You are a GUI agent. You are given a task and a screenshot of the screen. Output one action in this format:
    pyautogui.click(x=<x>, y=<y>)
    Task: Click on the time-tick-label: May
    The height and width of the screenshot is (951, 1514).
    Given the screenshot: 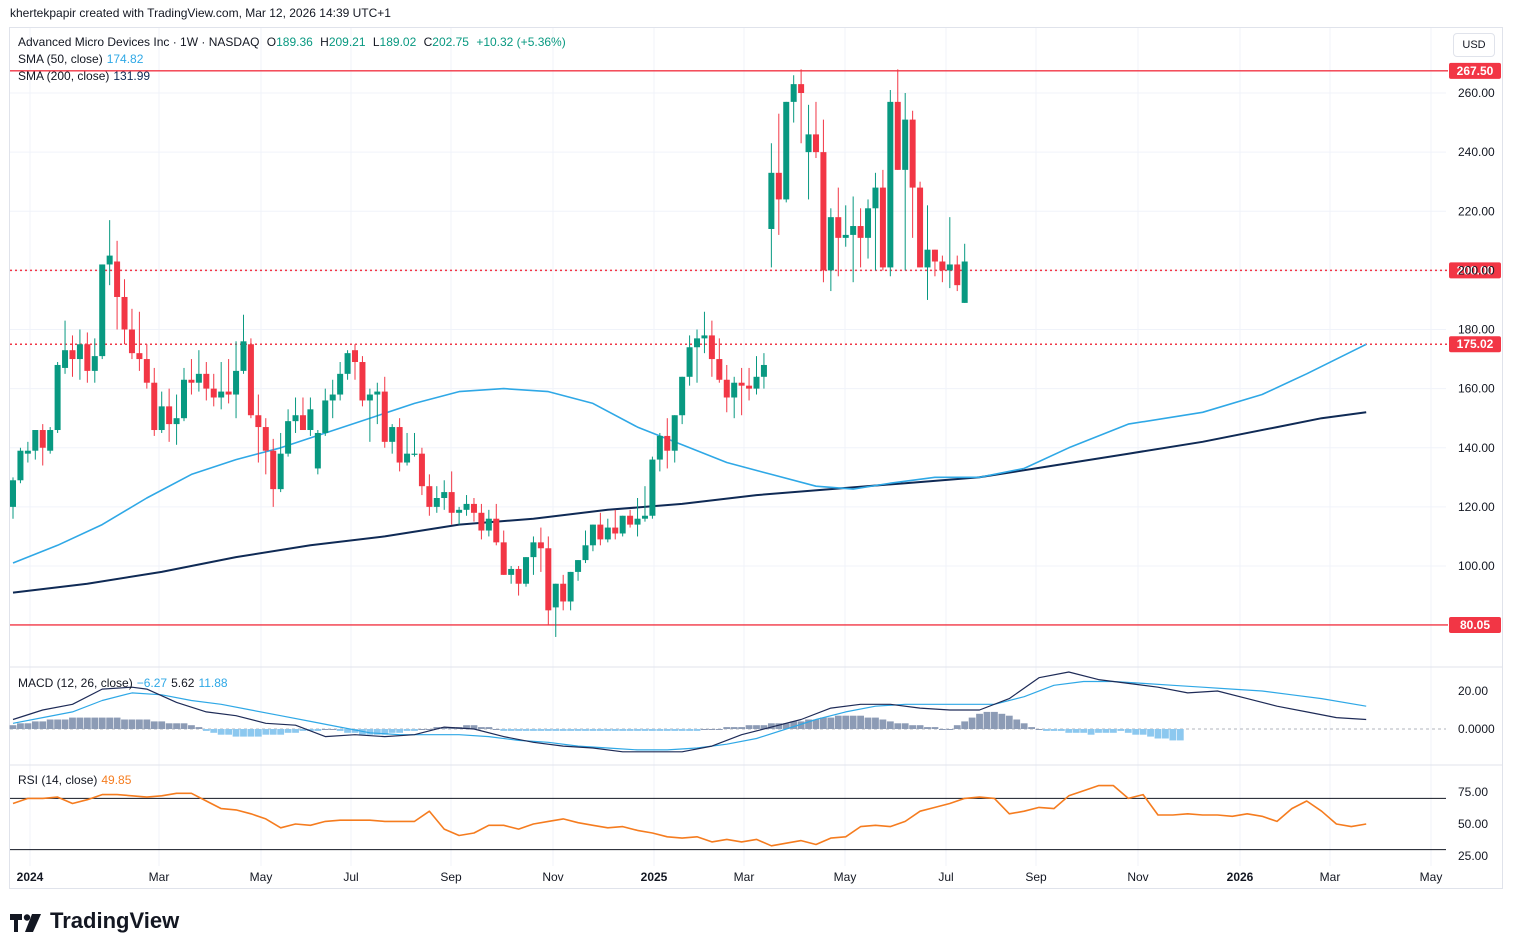 What is the action you would take?
    pyautogui.click(x=261, y=877)
    